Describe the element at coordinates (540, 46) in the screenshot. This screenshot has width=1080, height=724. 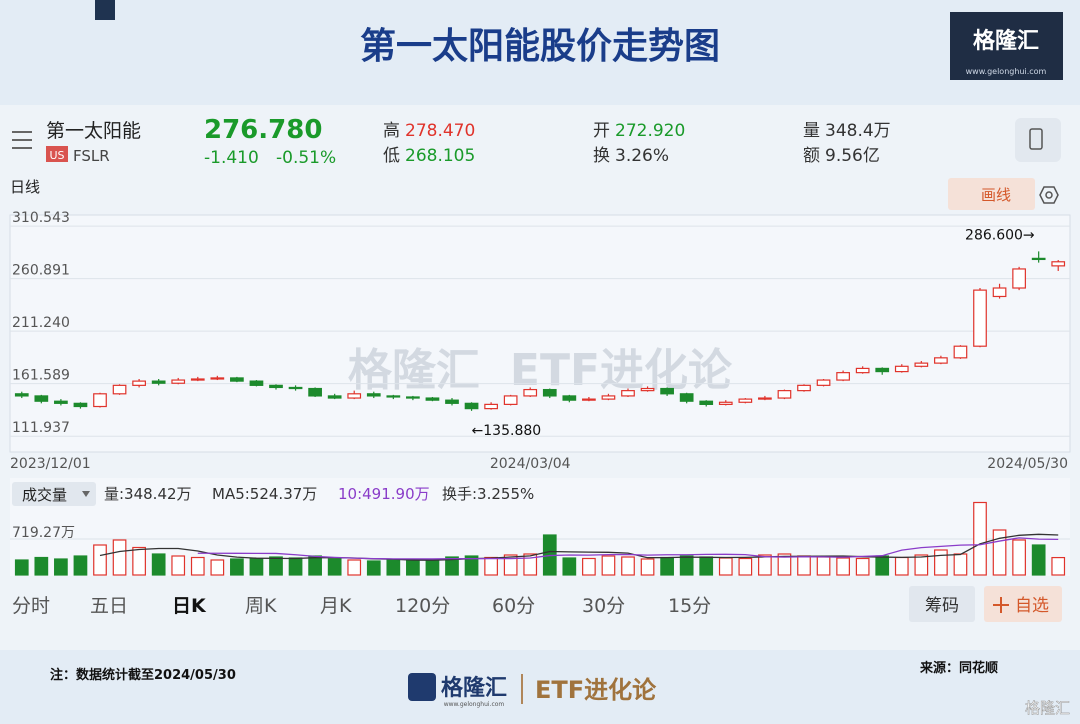
I see `title: 第一太阳能股价走势图` at that location.